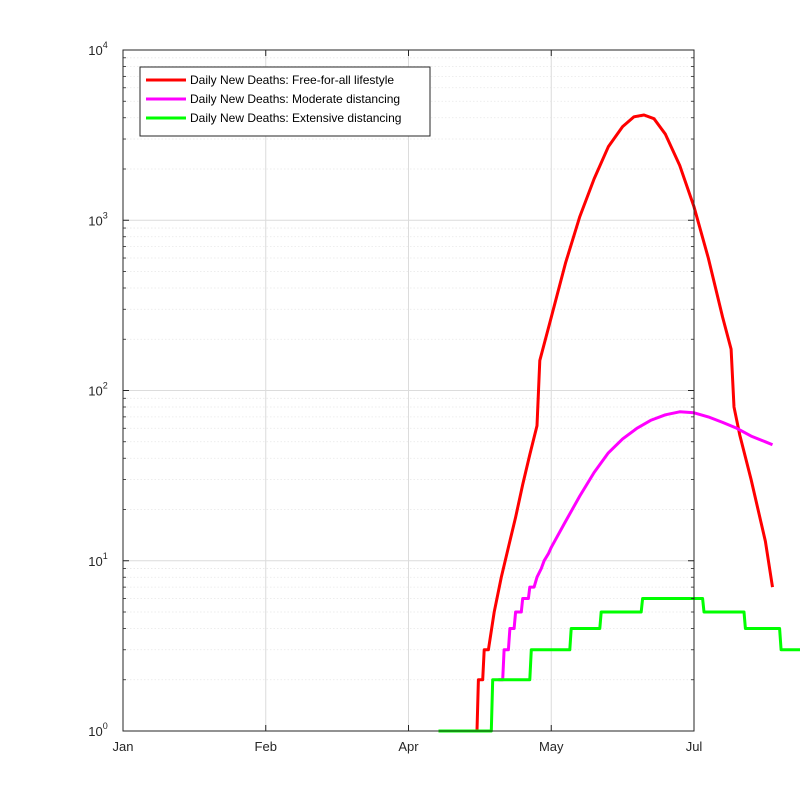 The width and height of the screenshot is (800, 800). What do you see at coordinates (295, 99) in the screenshot?
I see `legend-entry-2: Daily New Deaths: Moderate distancing` at bounding box center [295, 99].